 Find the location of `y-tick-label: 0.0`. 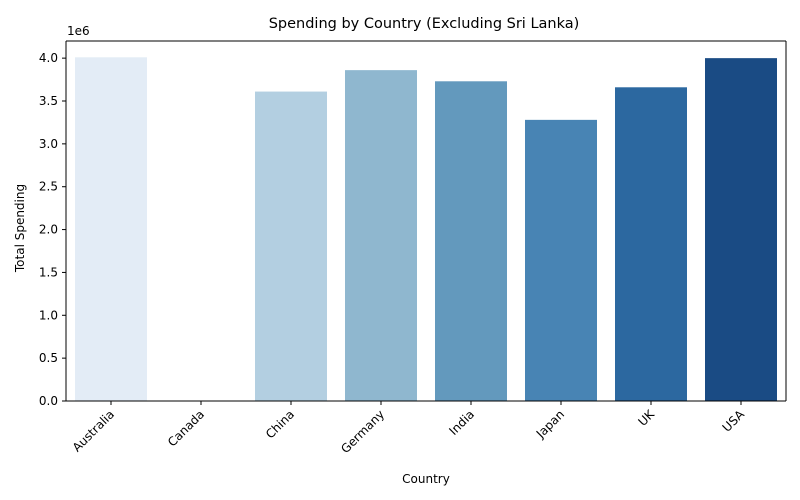

y-tick-label: 0.0 is located at coordinates (48, 401).